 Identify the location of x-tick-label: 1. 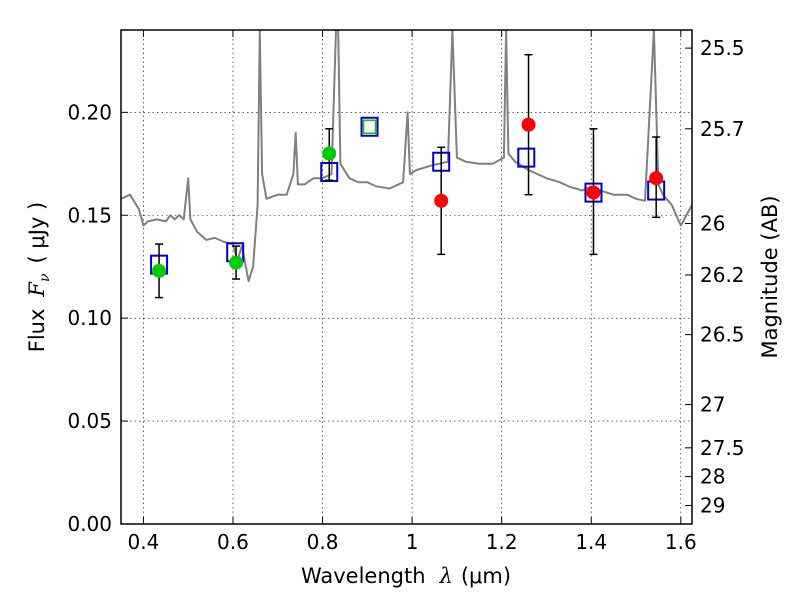
(412, 542).